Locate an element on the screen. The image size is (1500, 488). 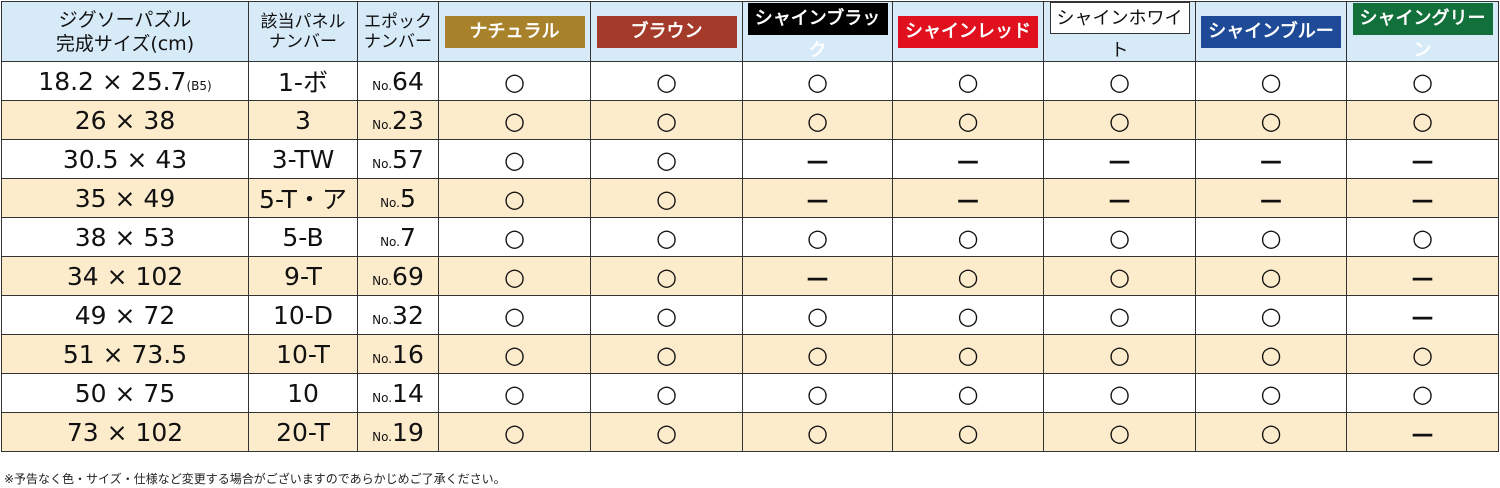
color-label: シャインホワイト is located at coordinates (1119, 31).